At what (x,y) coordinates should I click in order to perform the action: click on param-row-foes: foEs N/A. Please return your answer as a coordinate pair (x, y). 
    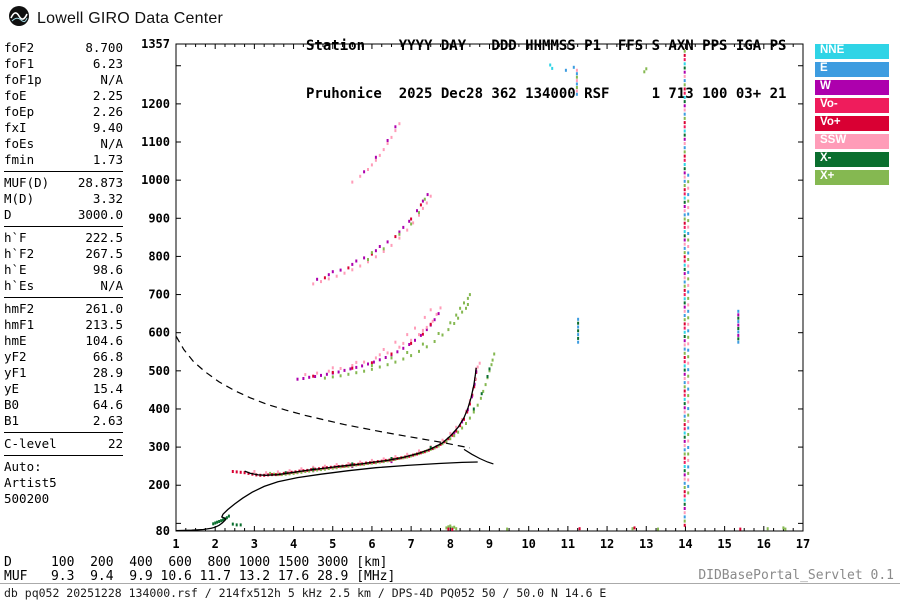
    Looking at the image, I should click on (63, 144).